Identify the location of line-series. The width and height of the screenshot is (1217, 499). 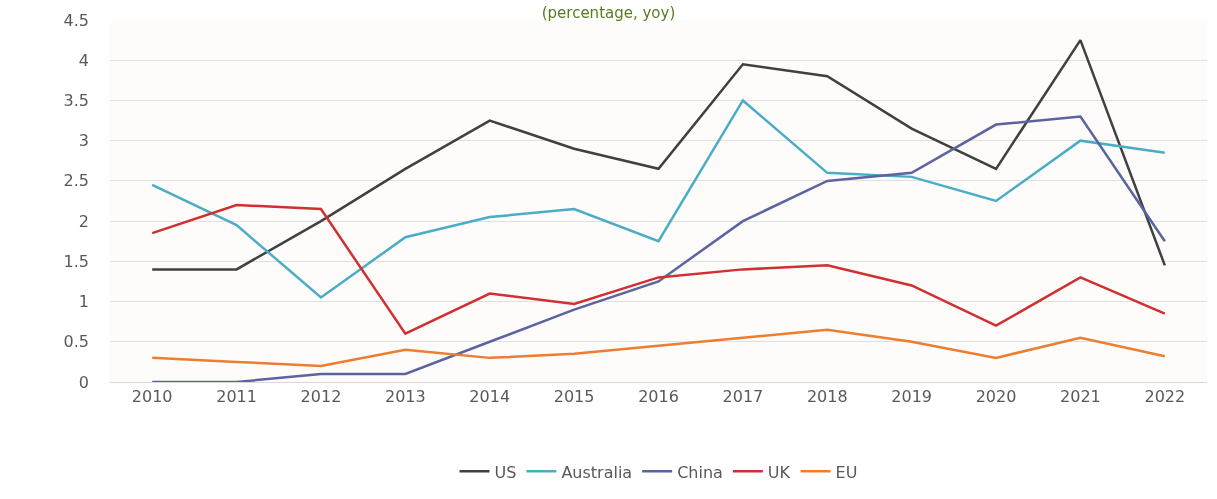
(658, 348).